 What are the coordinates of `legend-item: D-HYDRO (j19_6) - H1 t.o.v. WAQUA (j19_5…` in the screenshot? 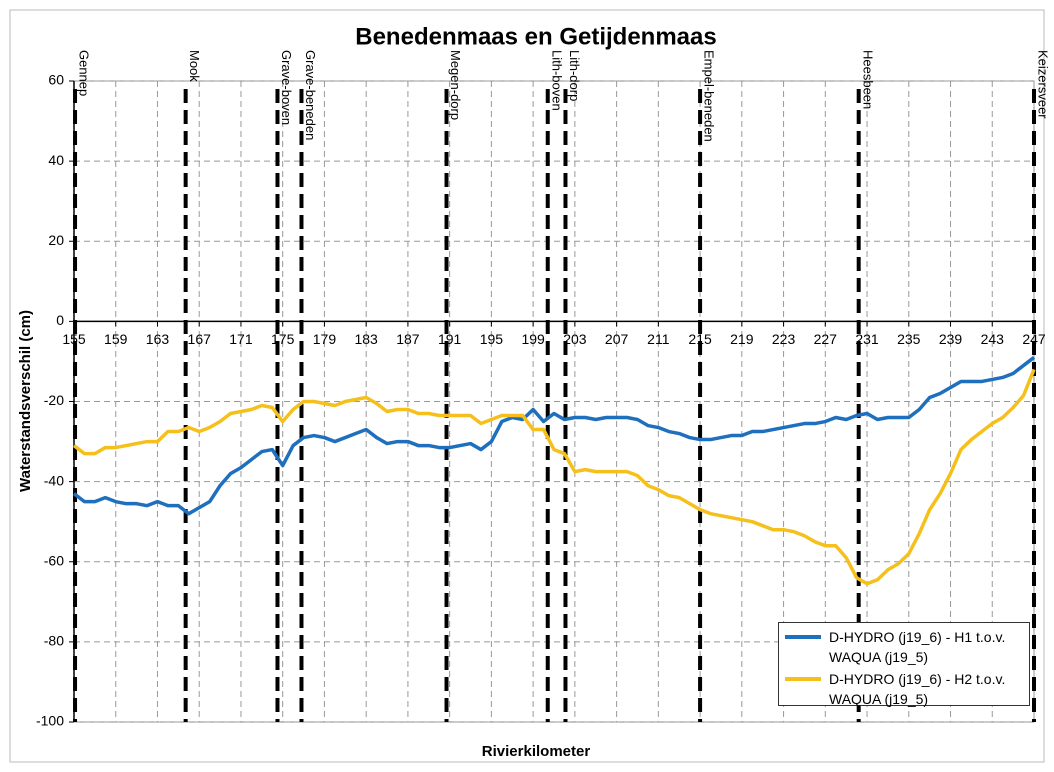 It's located at (904, 647).